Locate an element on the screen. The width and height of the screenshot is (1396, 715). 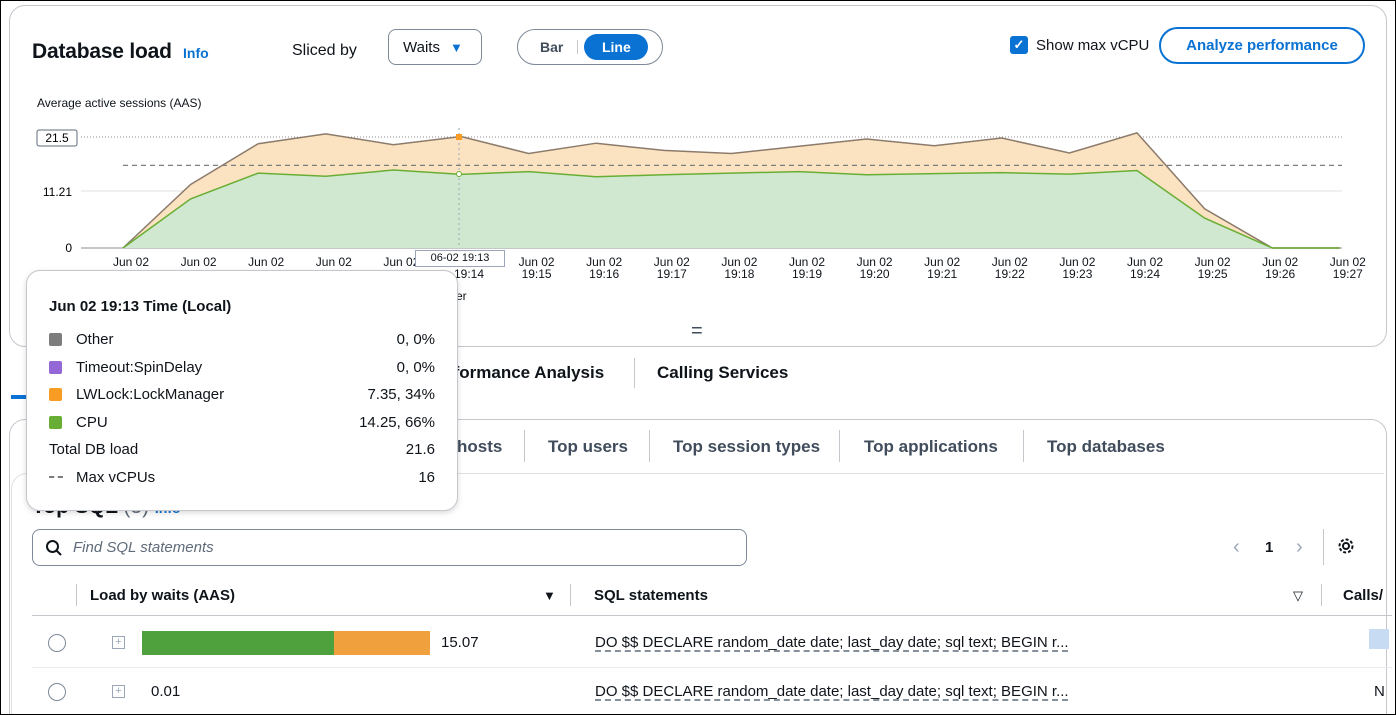
load-bar-lock is located at coordinates (382, 643).